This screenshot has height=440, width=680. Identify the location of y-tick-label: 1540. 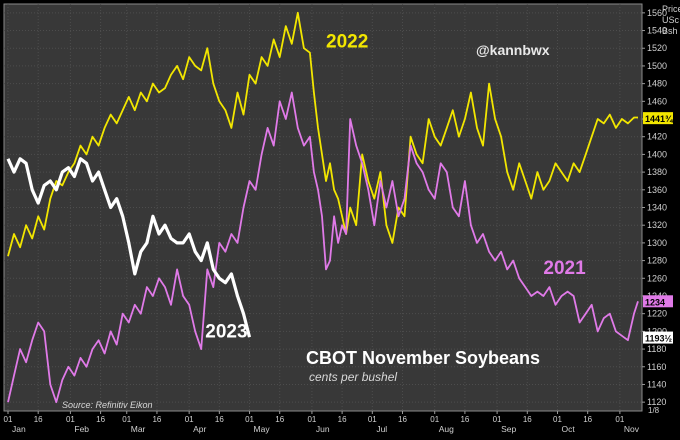
(657, 31).